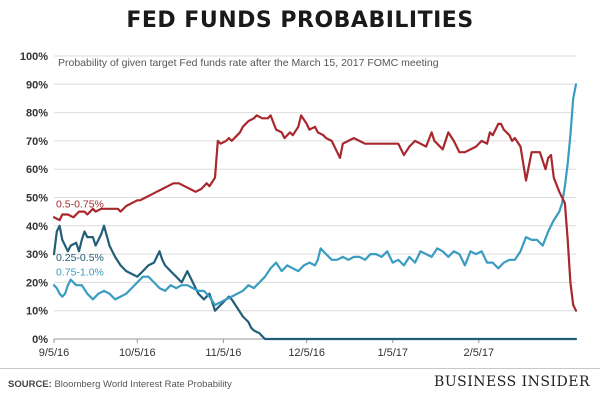 The height and width of the screenshot is (400, 600). What do you see at coordinates (40, 340) in the screenshot?
I see `y-tick-label-0: 0%` at bounding box center [40, 340].